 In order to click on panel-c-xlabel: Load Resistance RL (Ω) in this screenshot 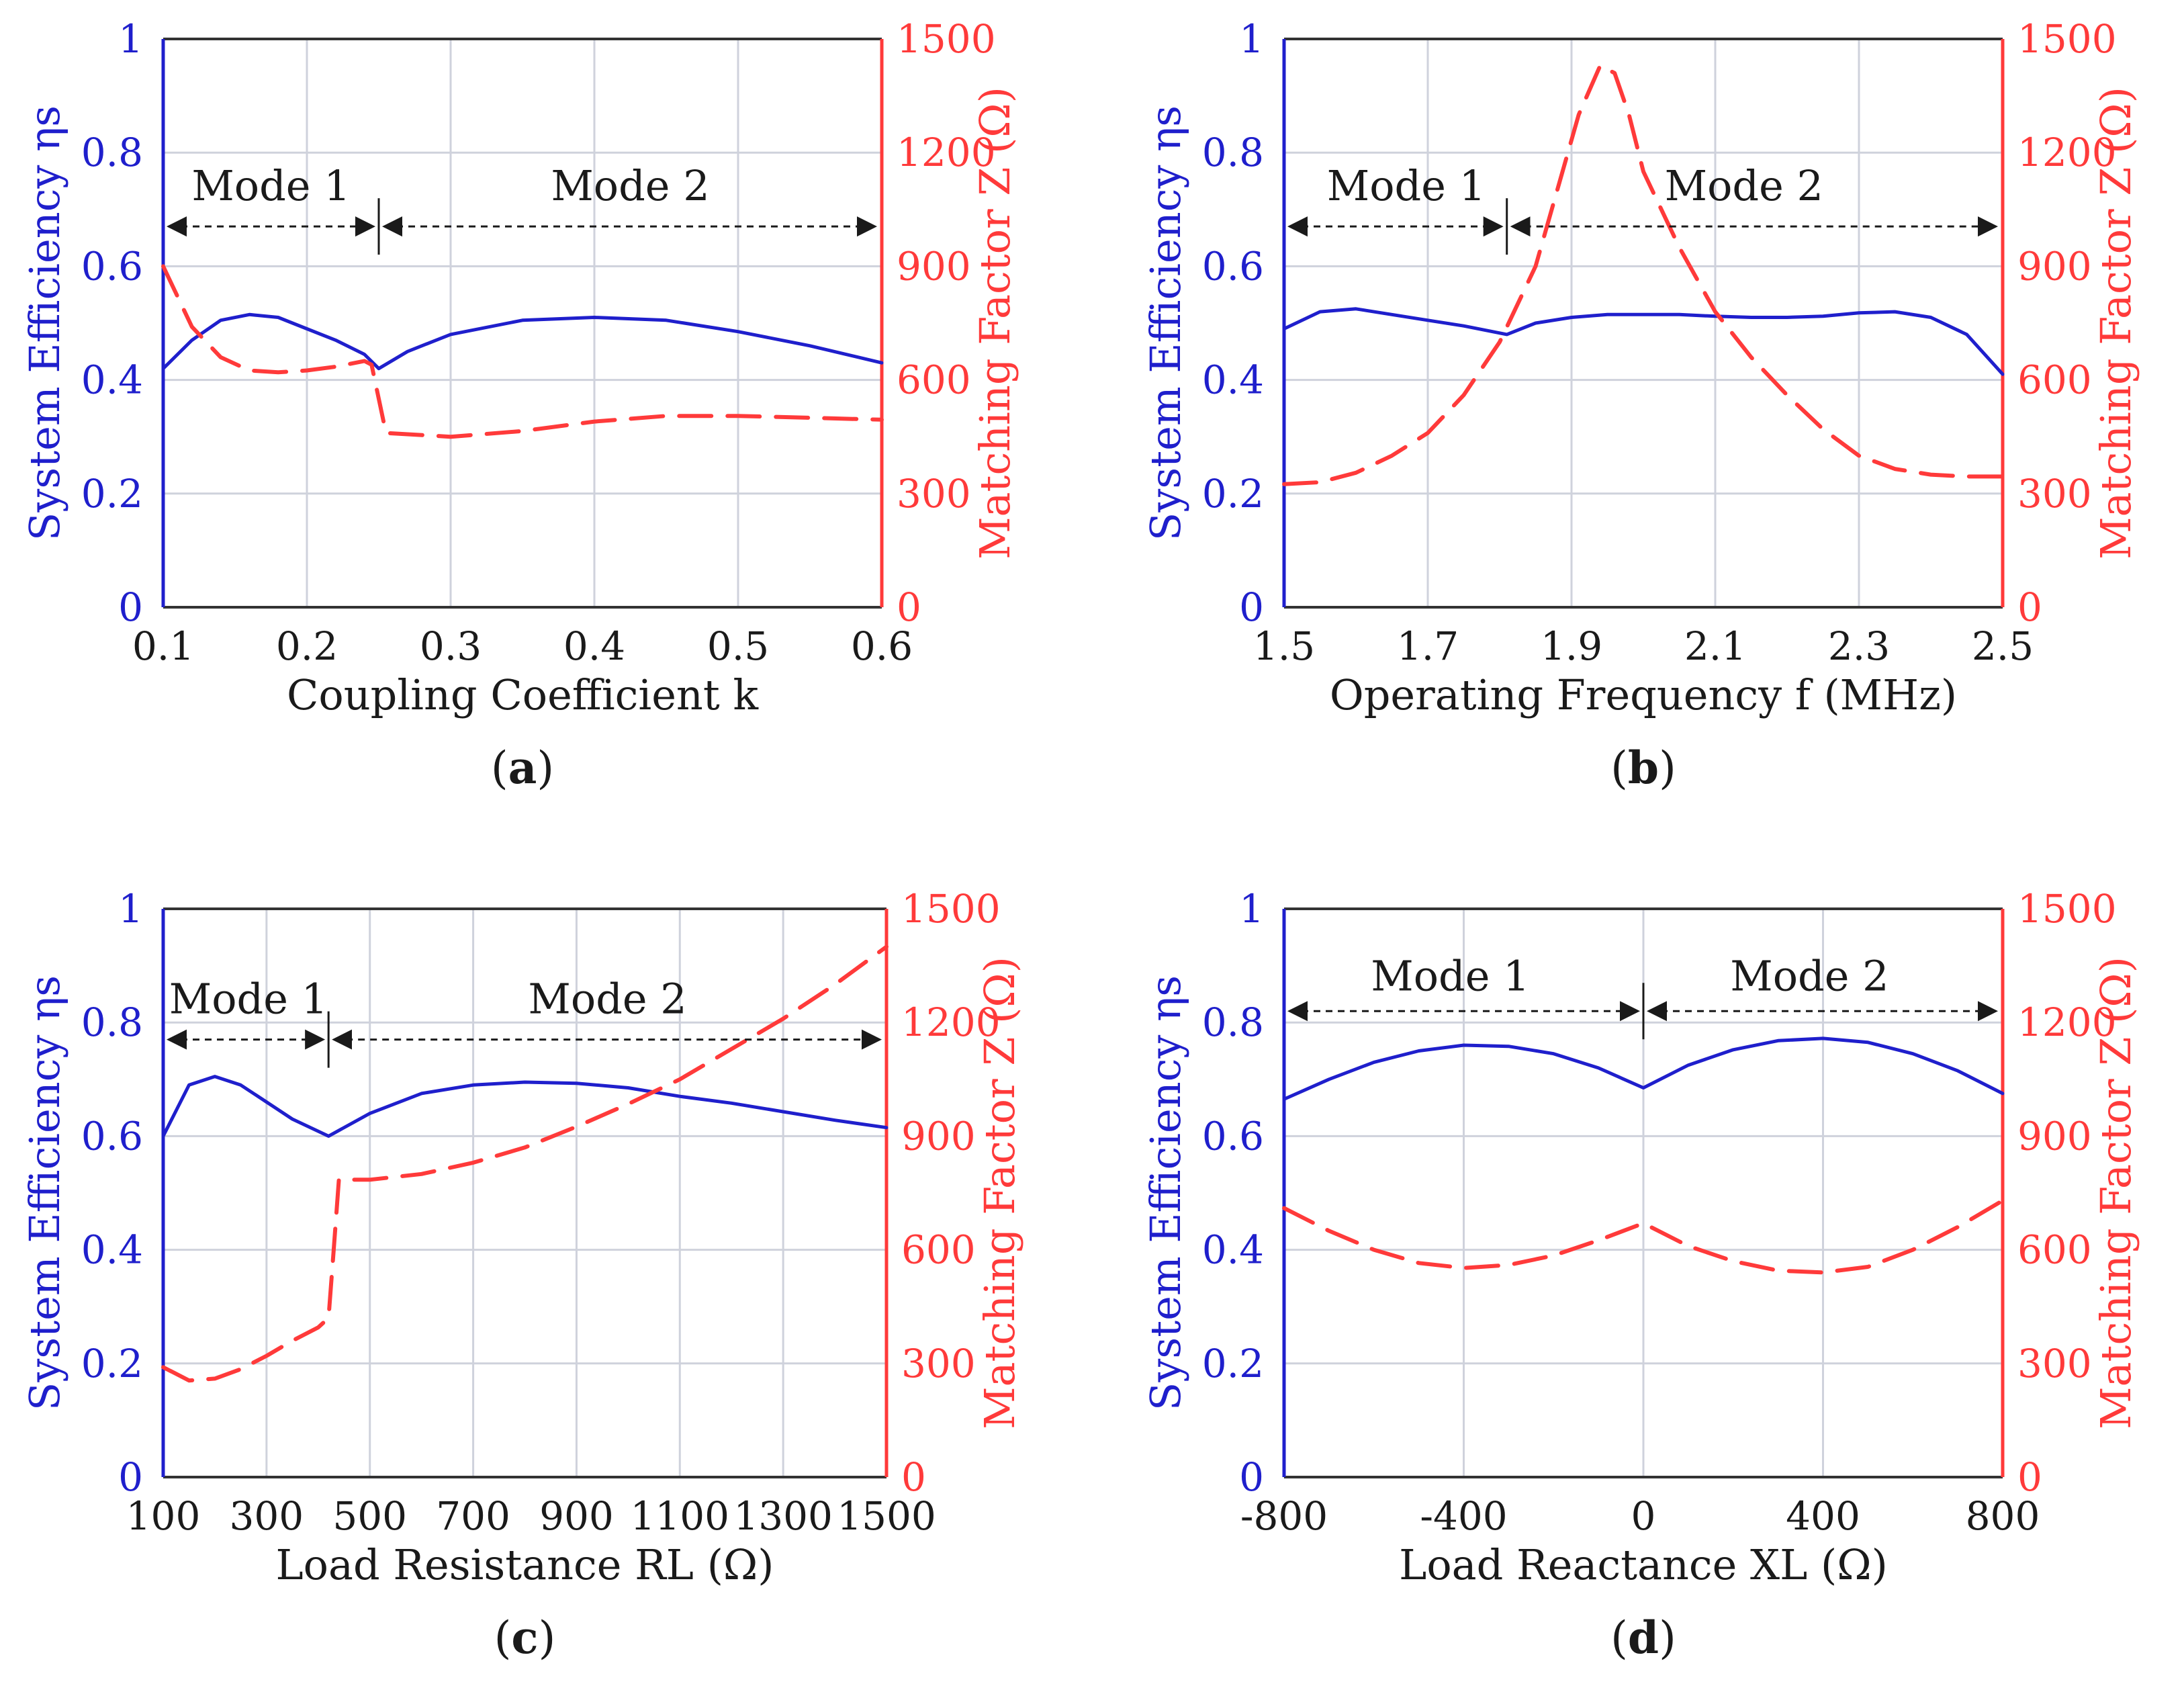, I will do `click(525, 1564)`.